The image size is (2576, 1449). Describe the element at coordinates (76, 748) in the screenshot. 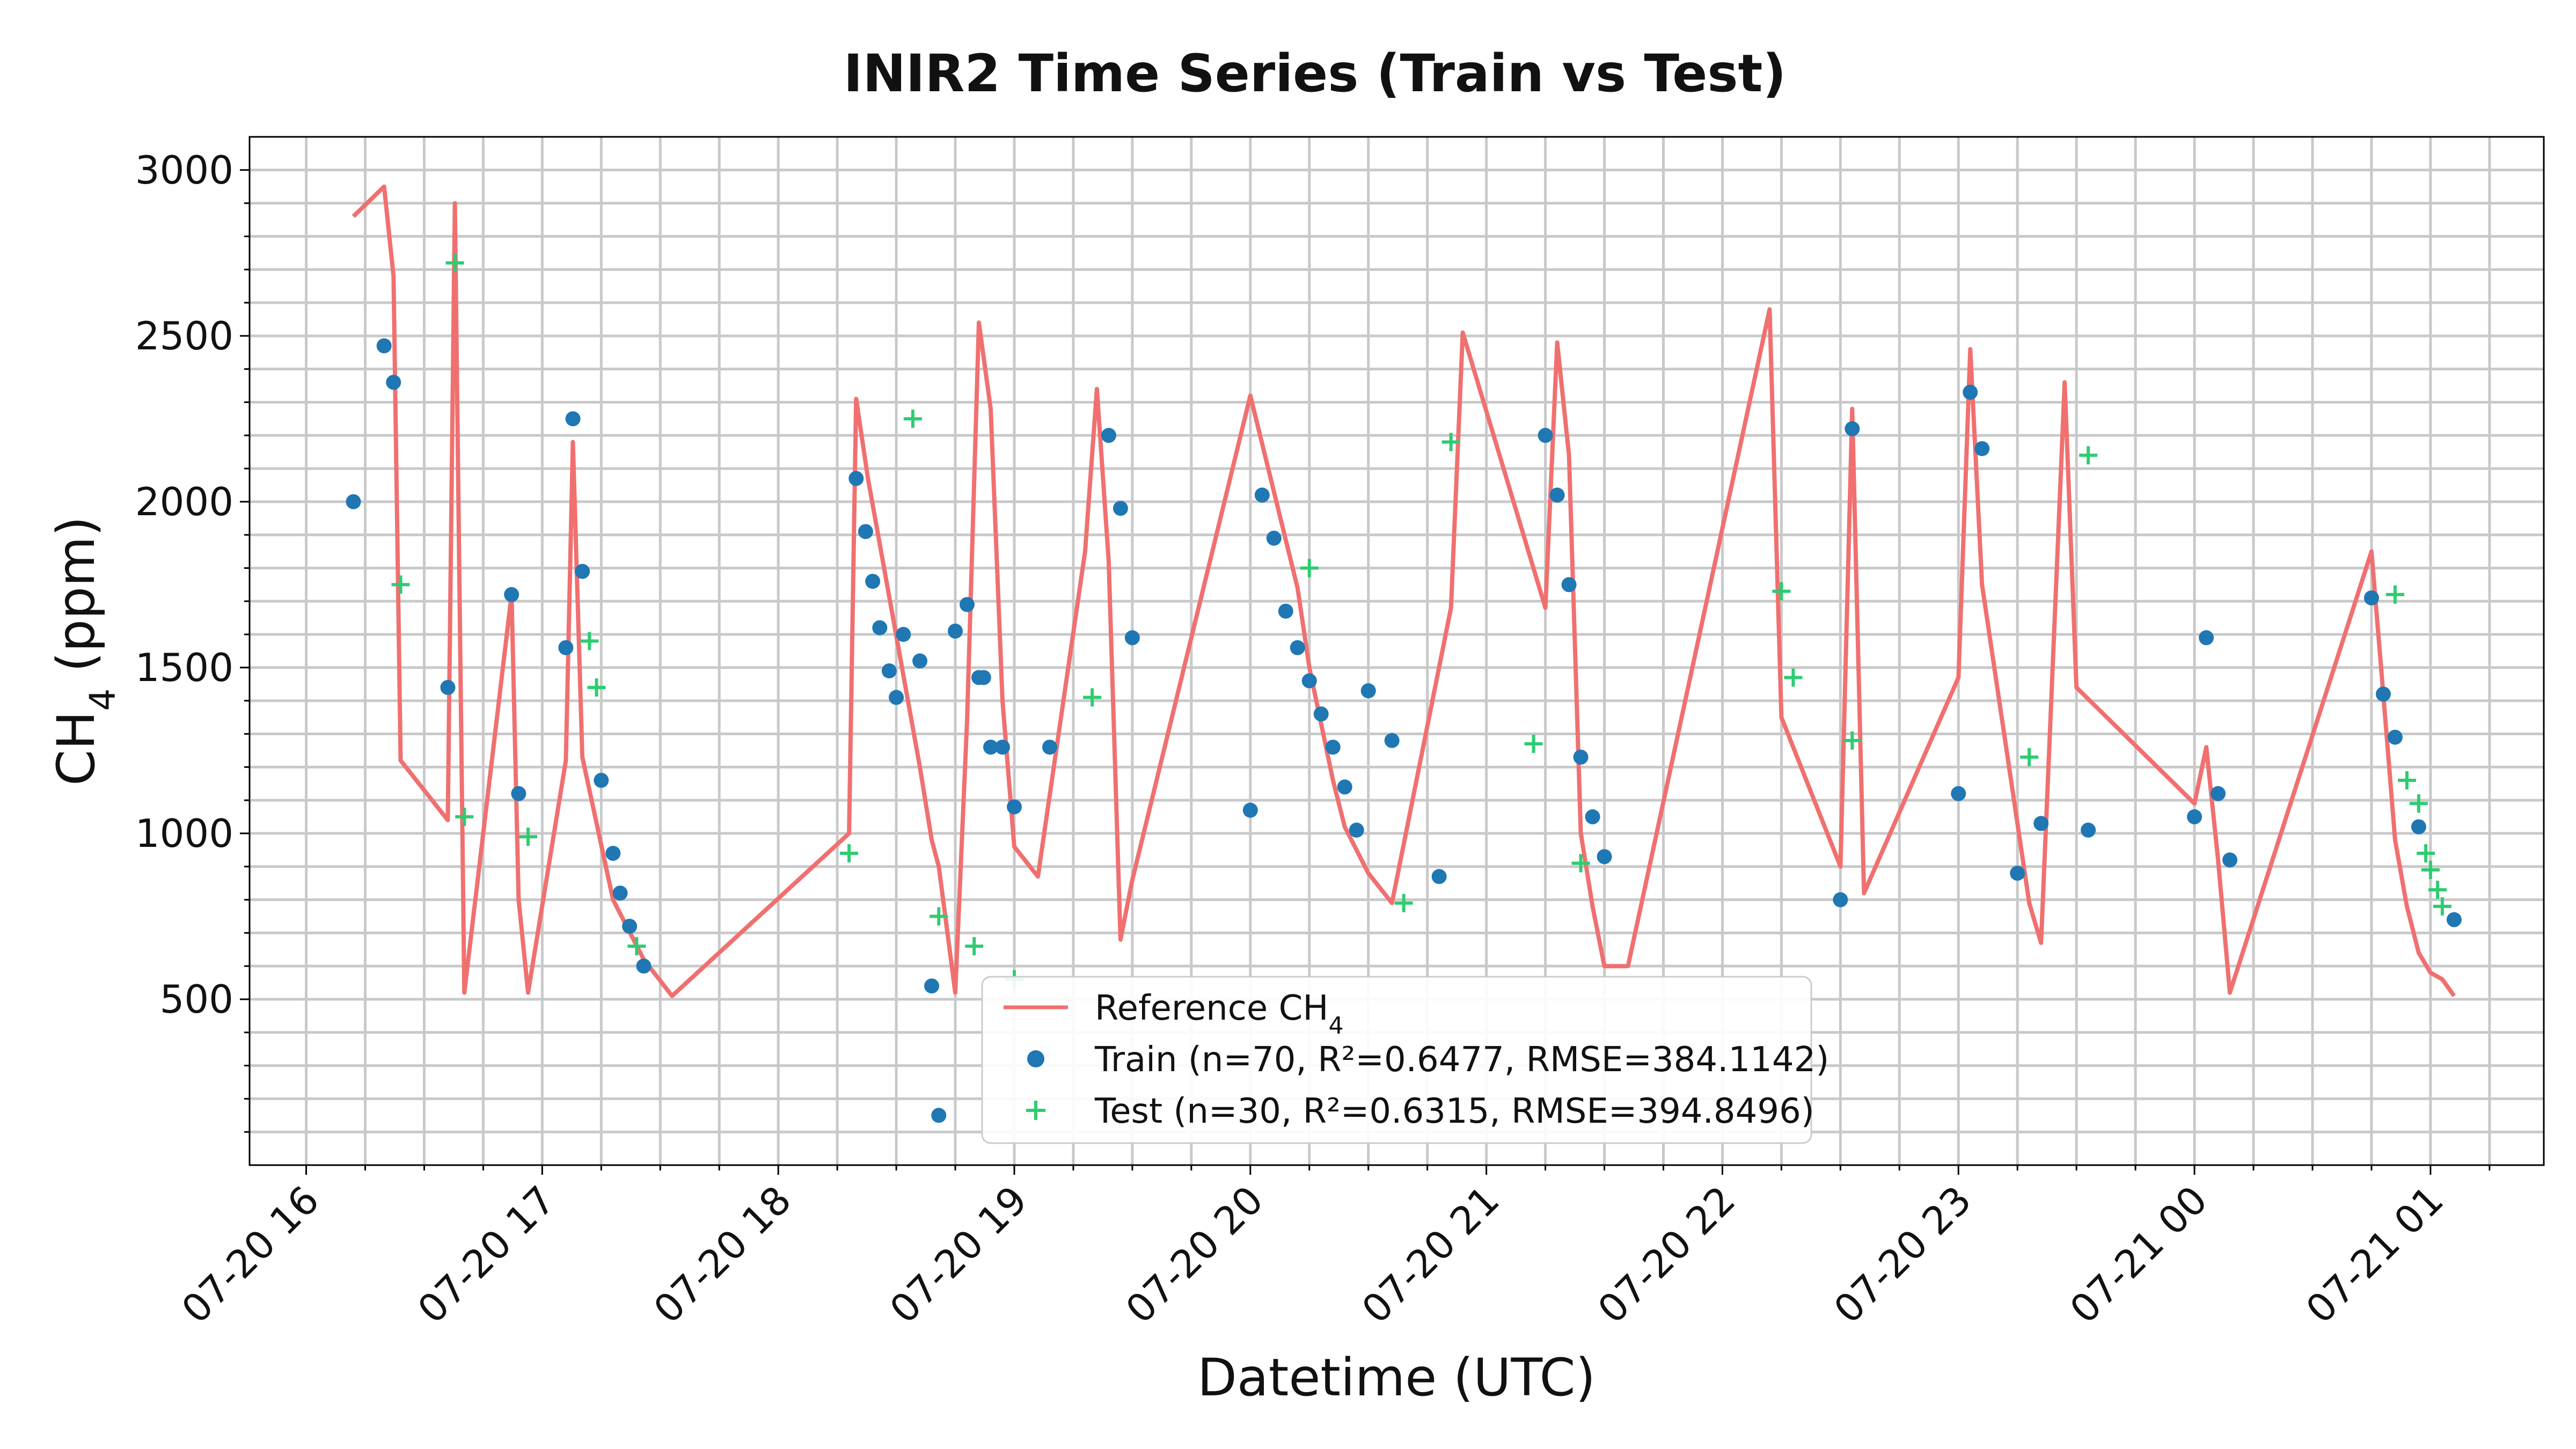

I see `y-axis-label-main: CH` at that location.